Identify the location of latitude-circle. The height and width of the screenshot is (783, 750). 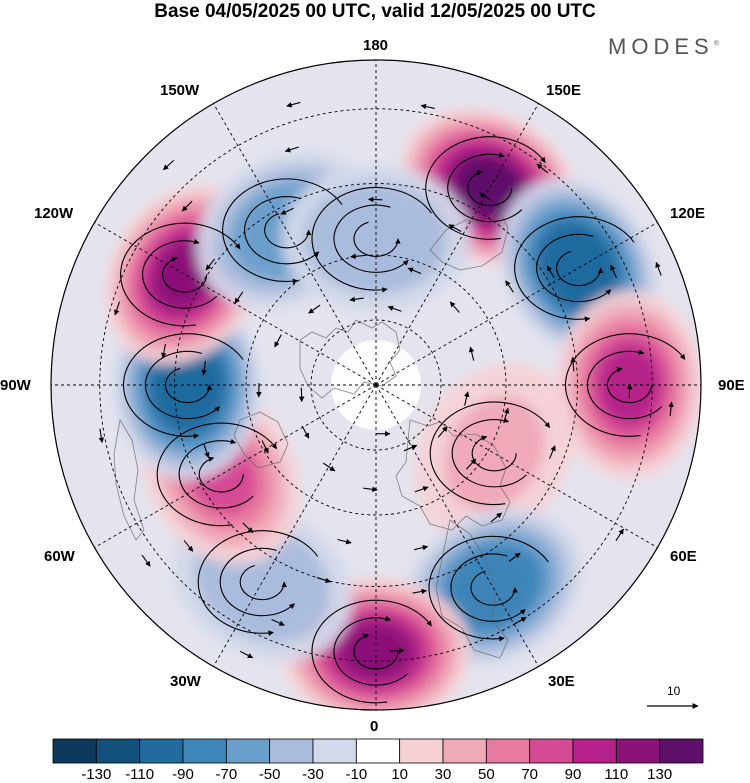
(376, 385).